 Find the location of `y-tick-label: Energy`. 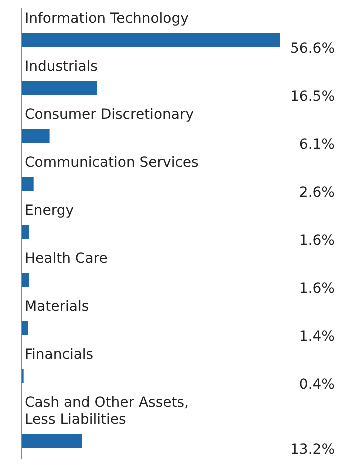

y-tick-label: Energy is located at coordinates (49, 211).